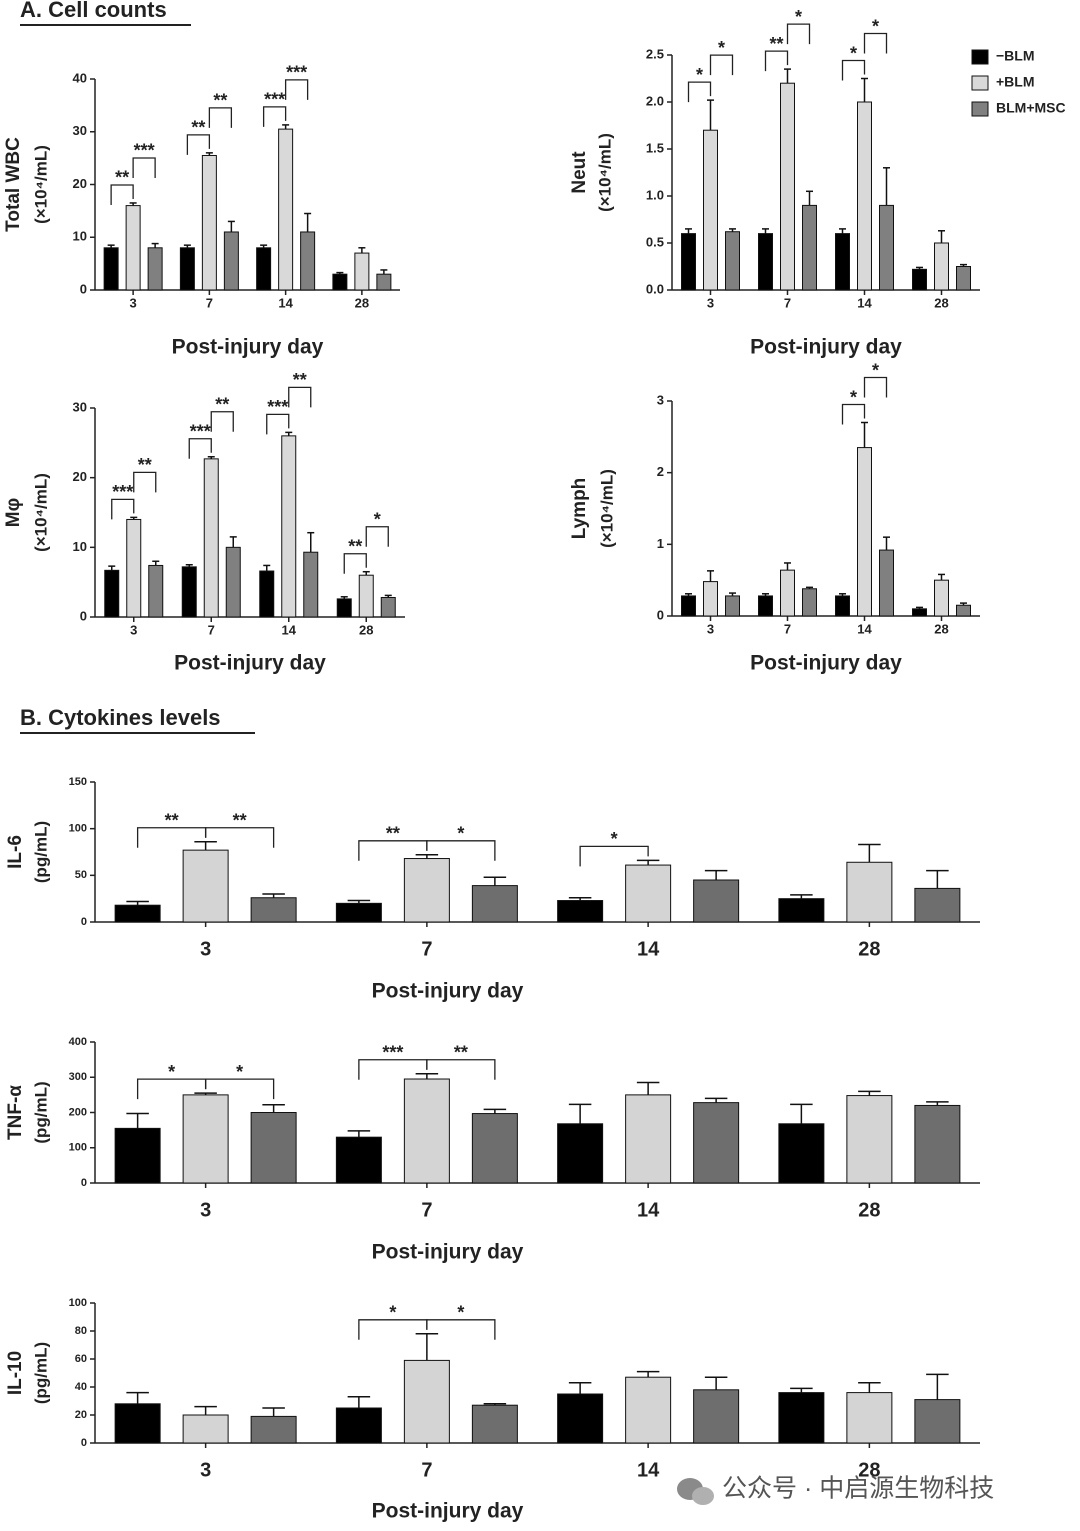 The height and width of the screenshot is (1531, 1080). Describe the element at coordinates (78, 1303) in the screenshot. I see `y-tick-label: 100` at that location.